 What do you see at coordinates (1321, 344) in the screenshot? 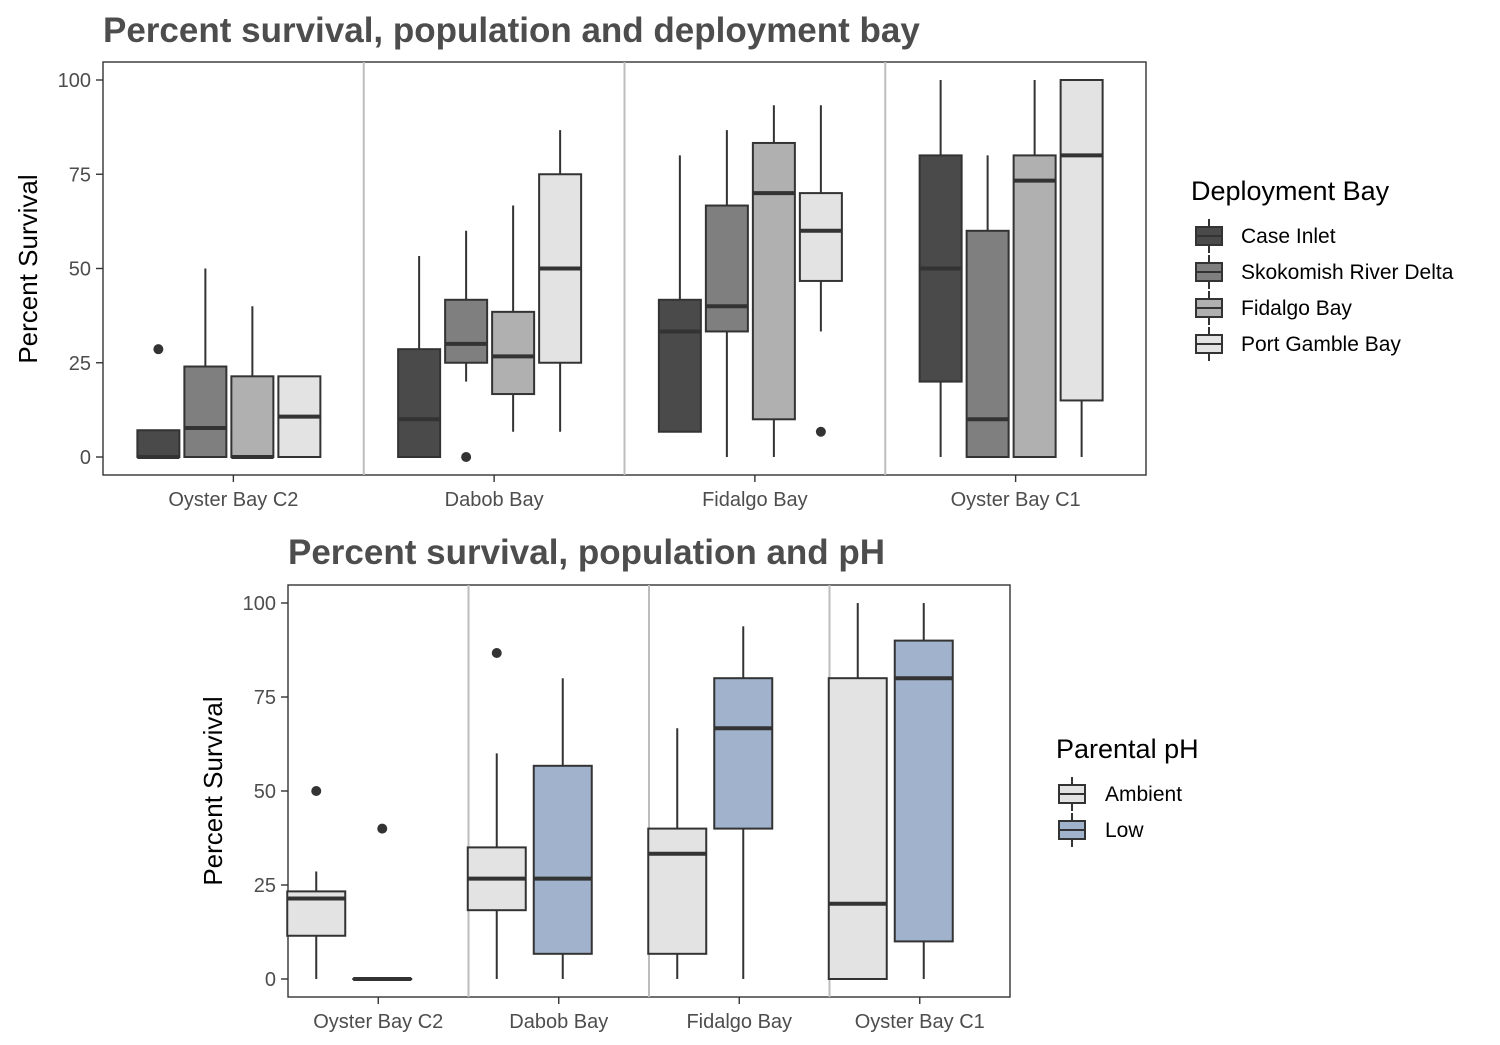
I see `legend-label: Port Gamble Bay` at bounding box center [1321, 344].